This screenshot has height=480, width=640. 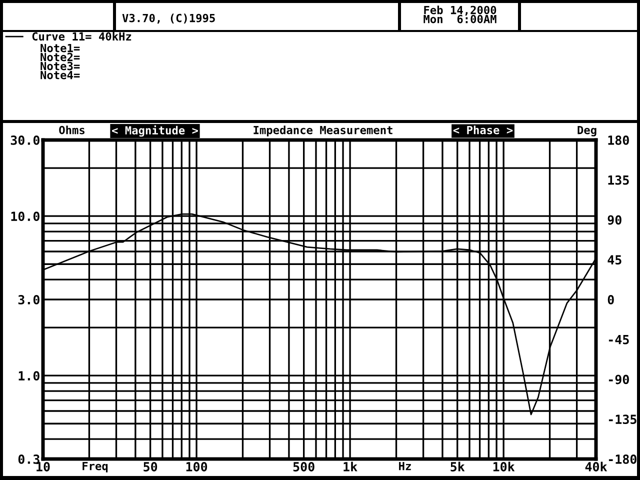 I want to click on x-tick-label: 1k, so click(x=351, y=467).